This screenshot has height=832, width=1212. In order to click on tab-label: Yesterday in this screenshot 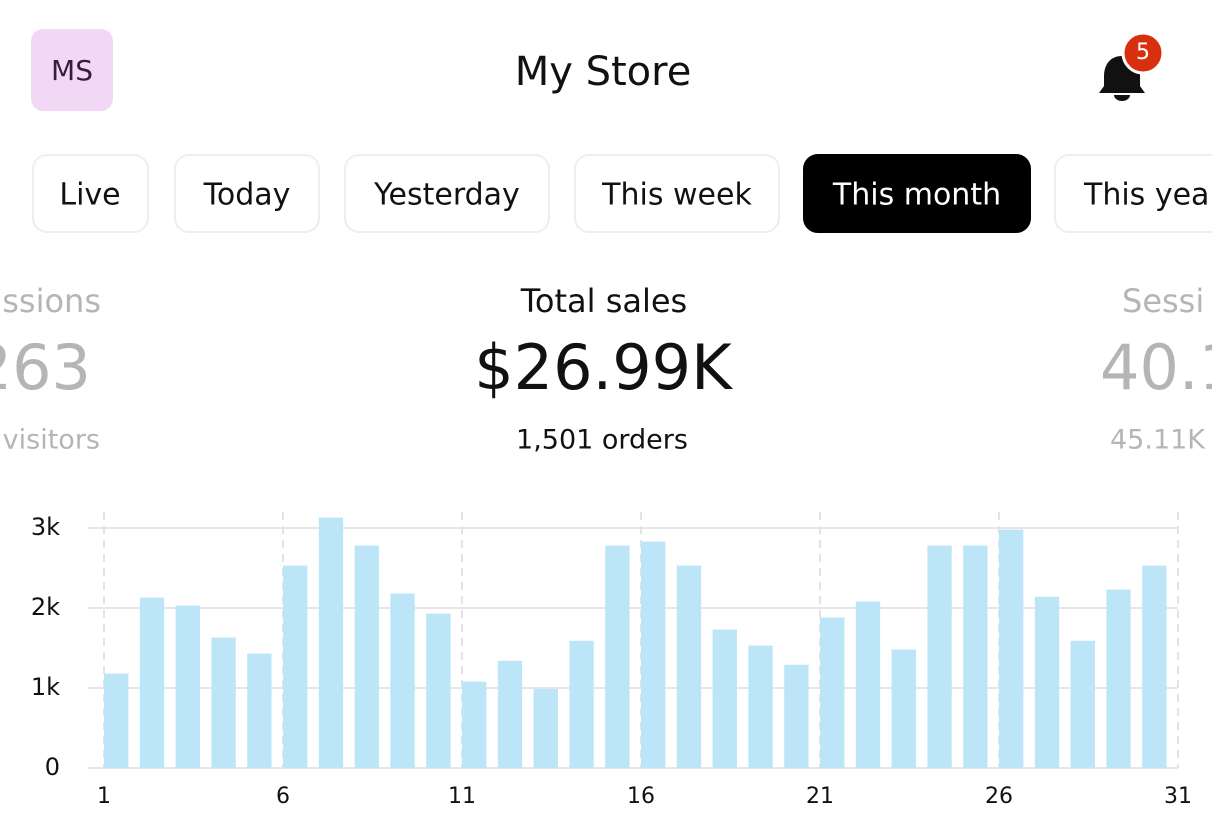, I will do `click(446, 195)`.